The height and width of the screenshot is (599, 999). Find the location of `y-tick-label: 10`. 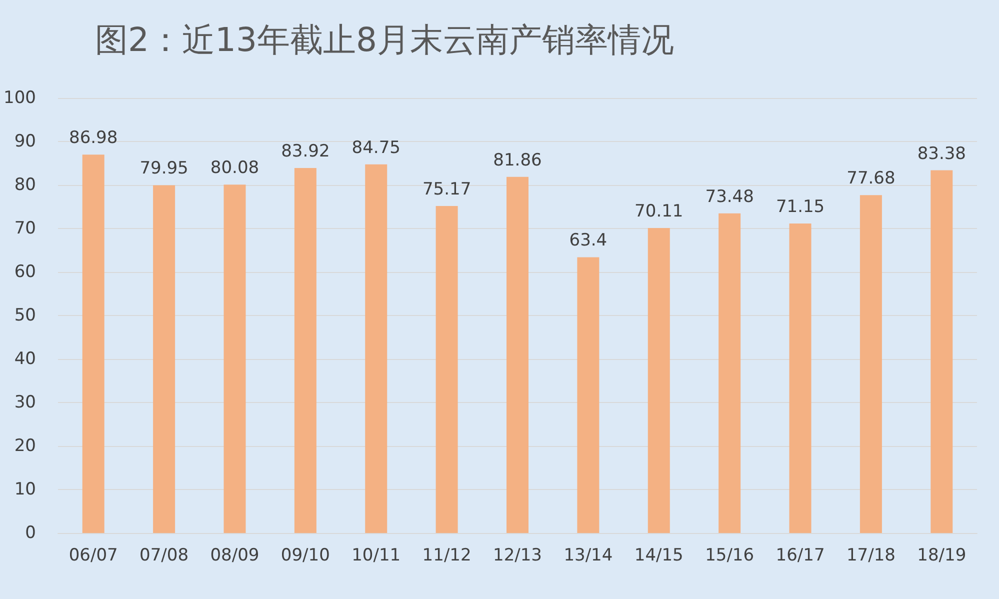

y-tick-label: 10 is located at coordinates (25, 490).